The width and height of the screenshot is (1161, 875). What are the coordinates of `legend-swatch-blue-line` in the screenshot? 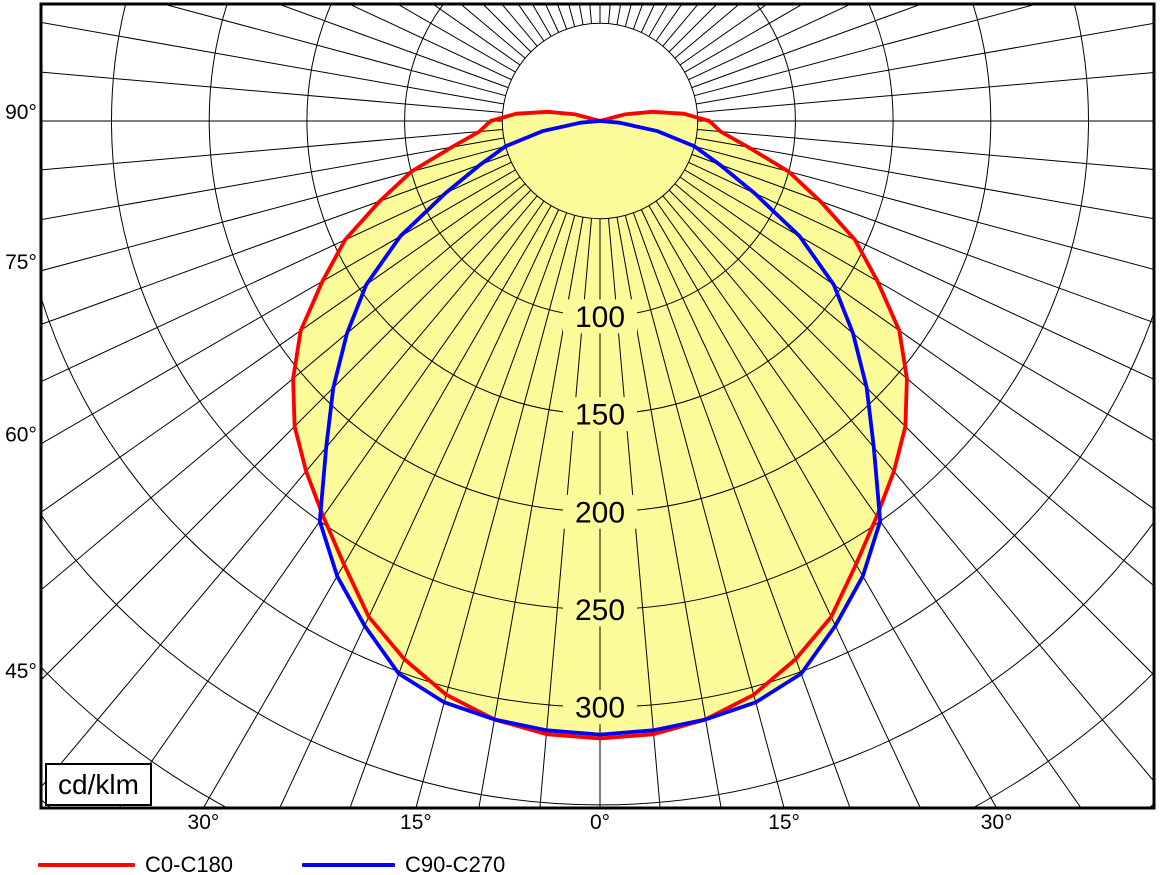 It's located at (348, 865).